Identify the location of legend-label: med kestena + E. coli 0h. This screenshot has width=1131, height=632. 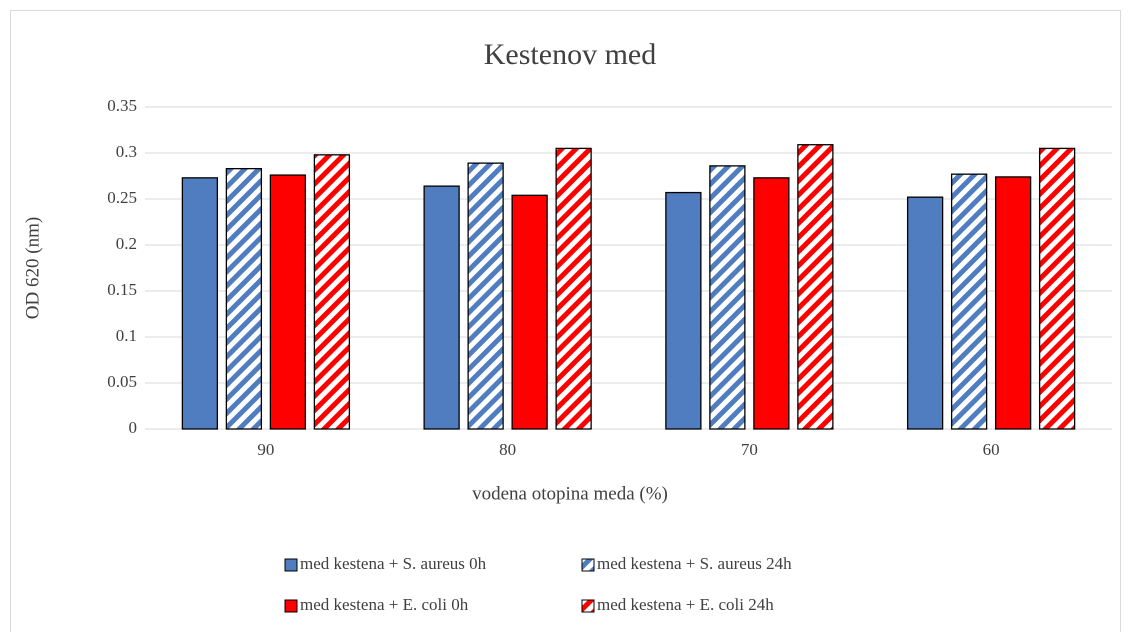
(384, 604).